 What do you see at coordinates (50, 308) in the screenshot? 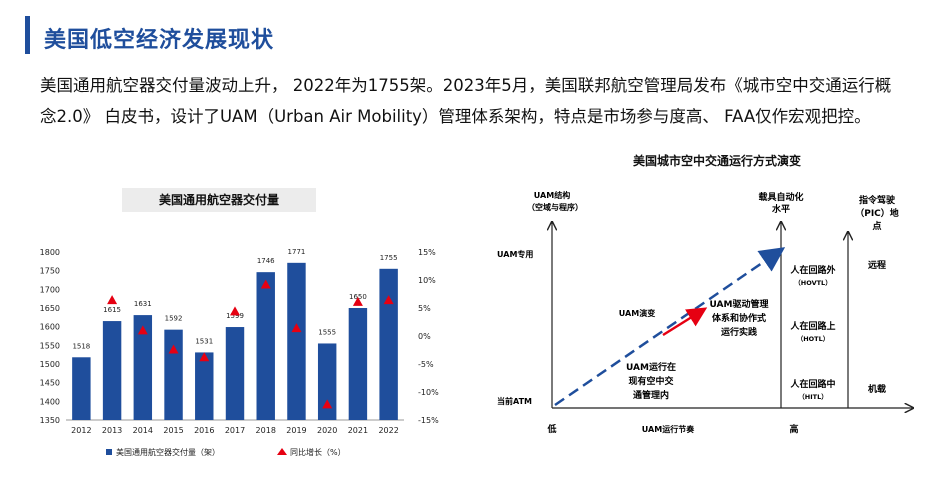
I see `left-axis-tick: 1650` at bounding box center [50, 308].